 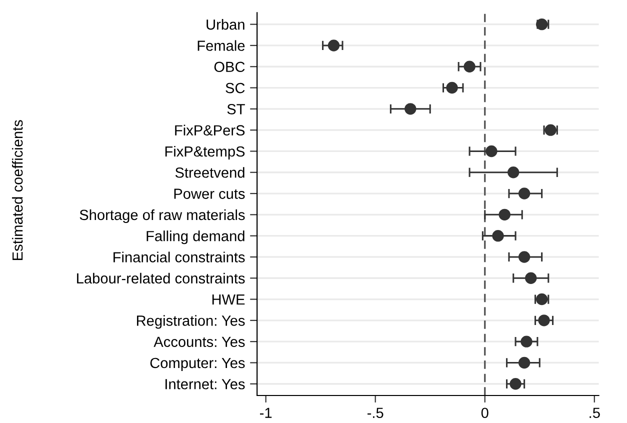 What do you see at coordinates (197, 365) in the screenshot?
I see `y-tick-label: Computer: Yes` at bounding box center [197, 365].